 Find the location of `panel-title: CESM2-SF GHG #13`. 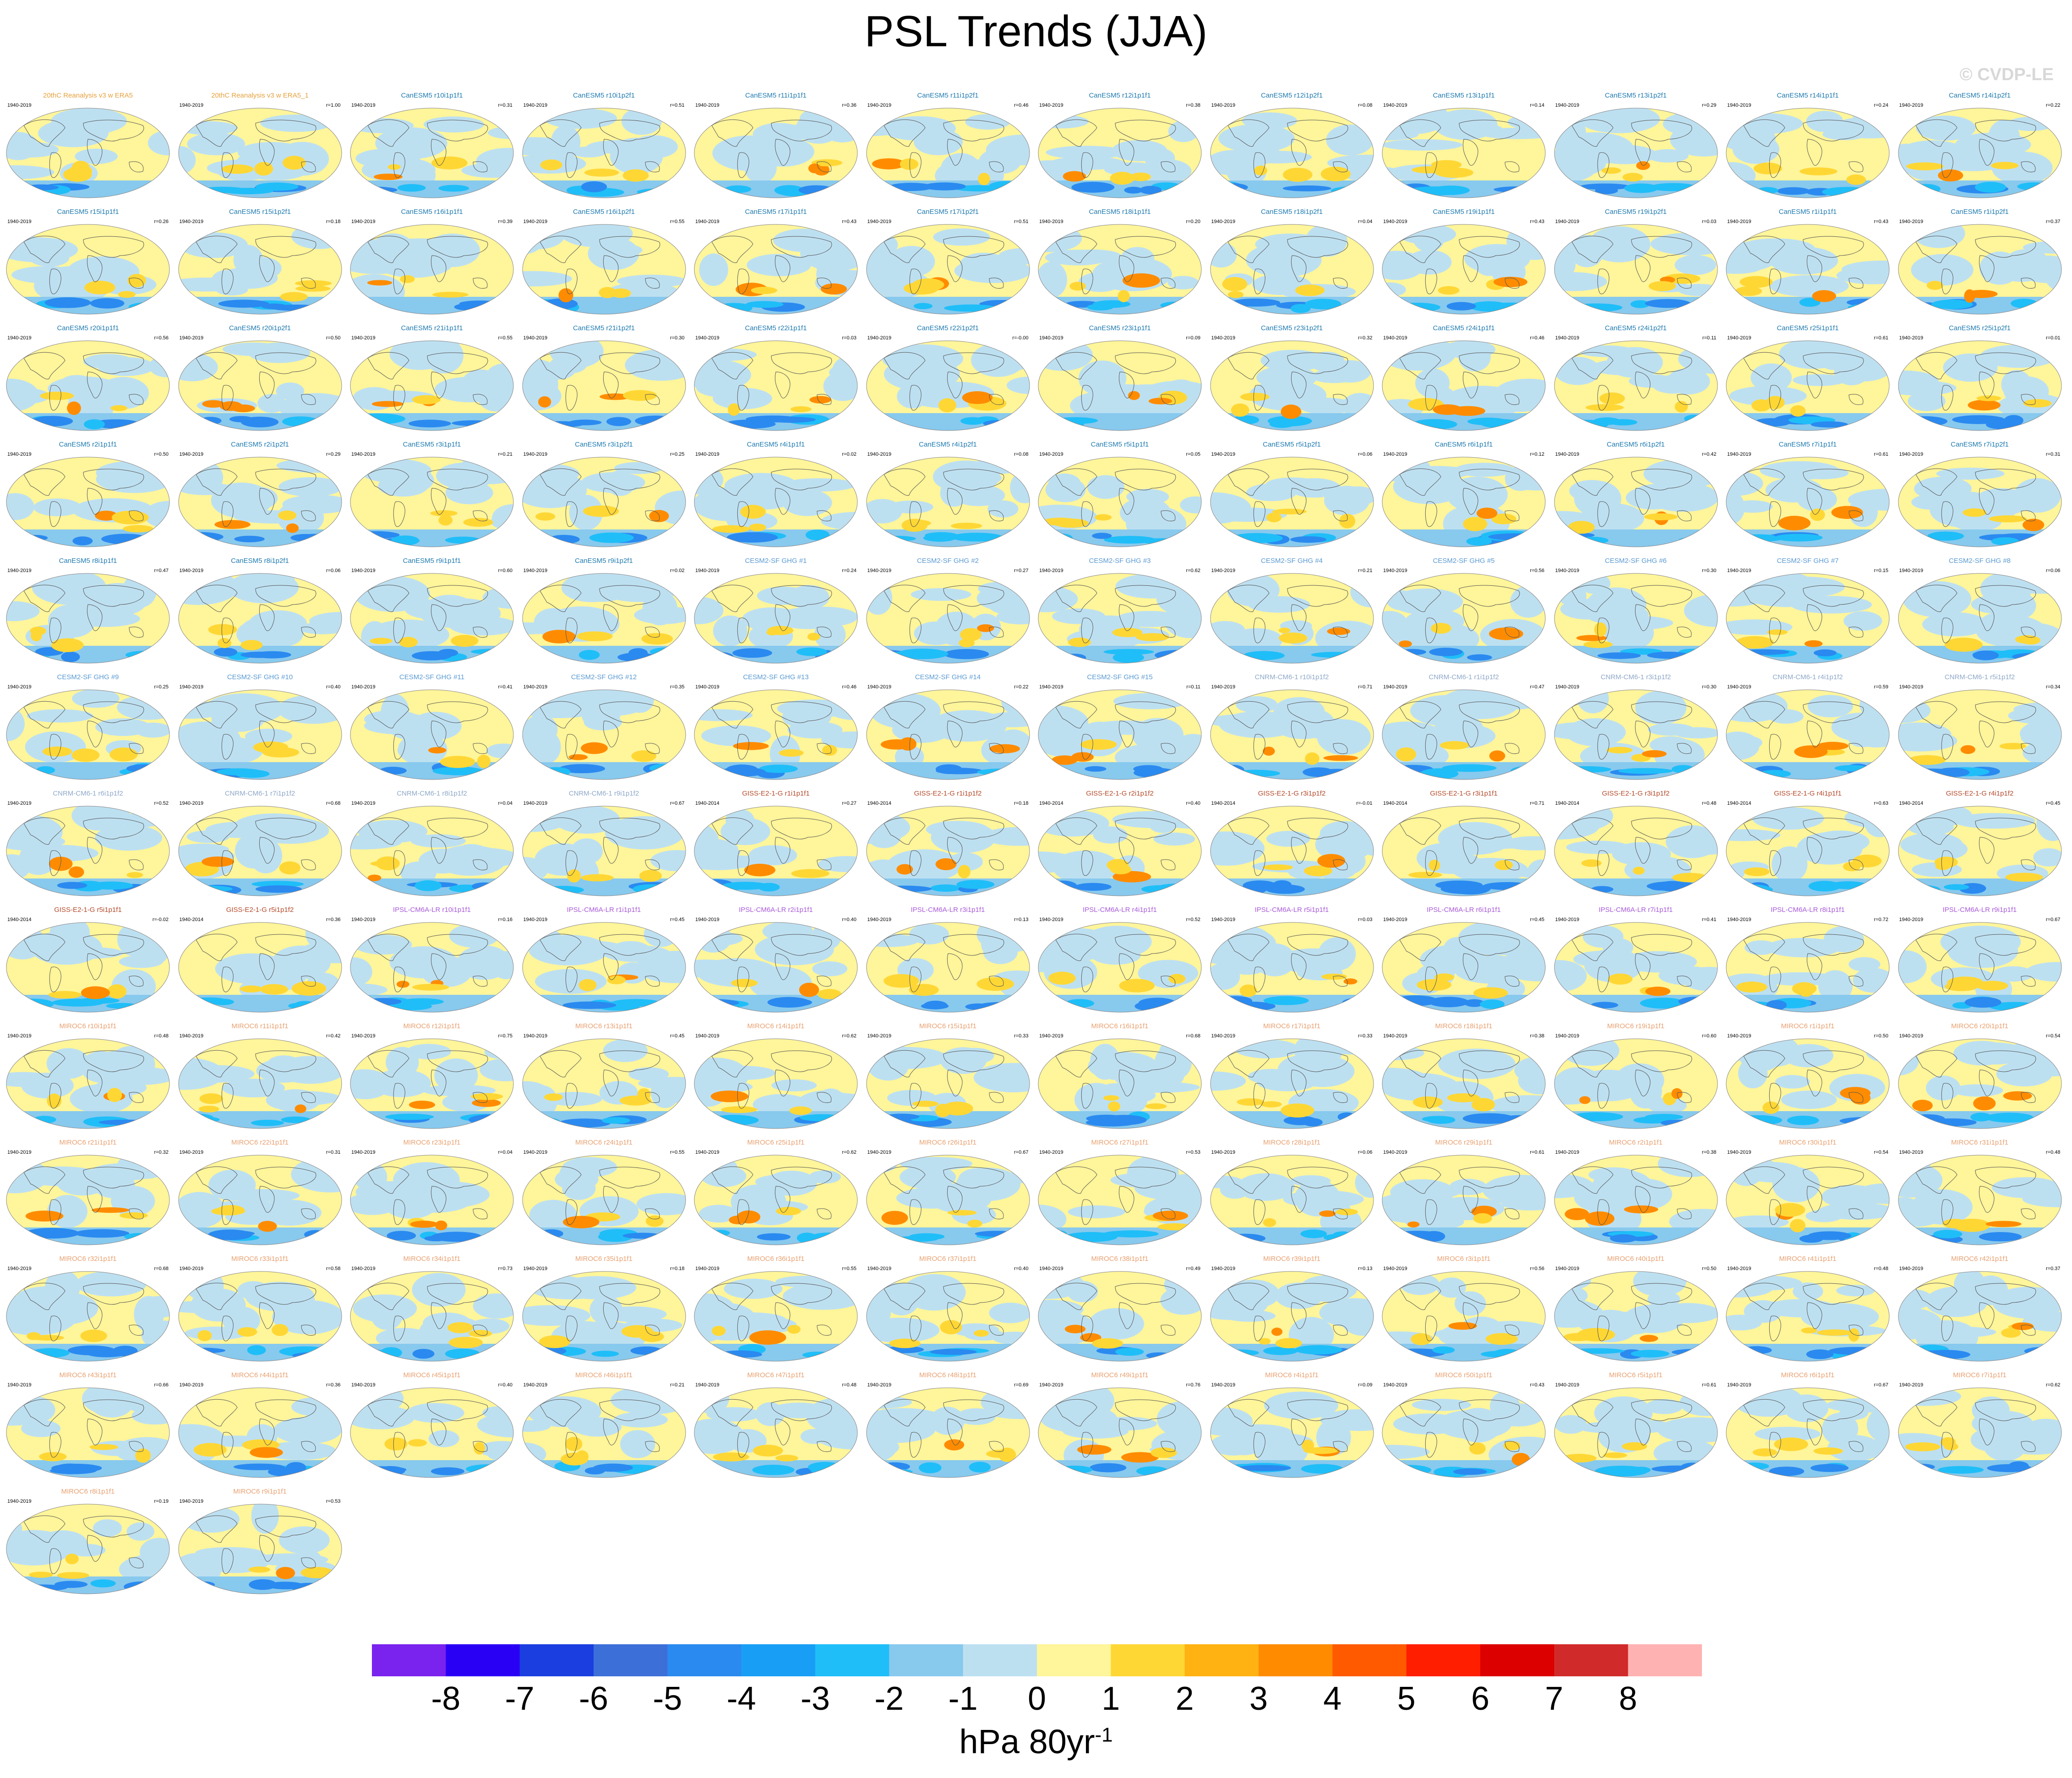

panel-title: CESM2-SF GHG #13 is located at coordinates (776, 677).